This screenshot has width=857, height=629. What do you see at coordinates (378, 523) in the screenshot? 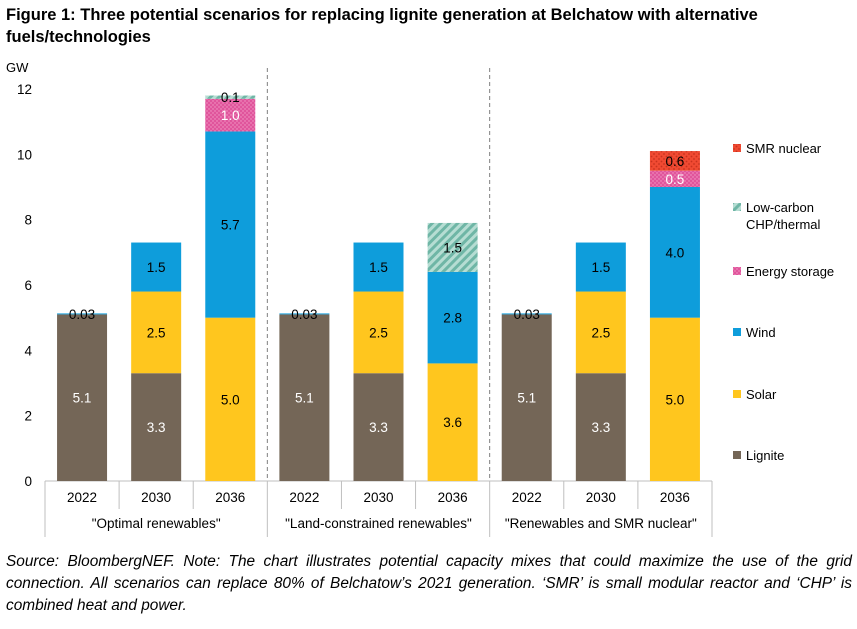
I see `group-label: "Land-constrained renewables"` at bounding box center [378, 523].